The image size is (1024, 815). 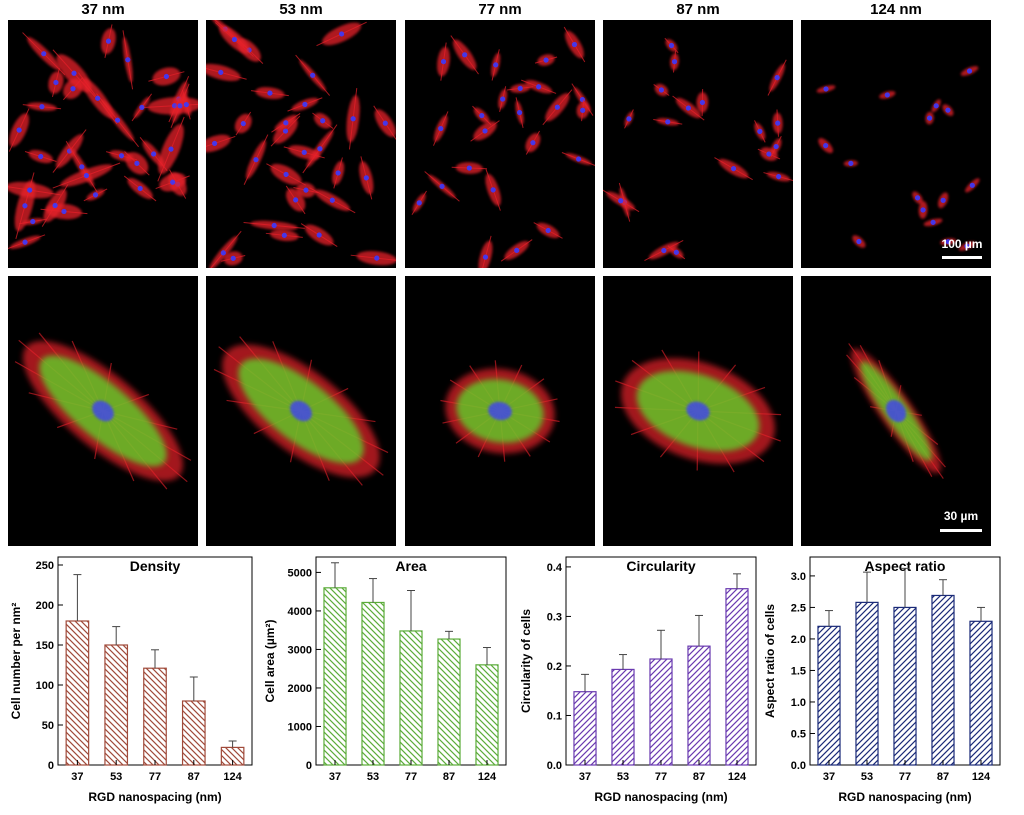 What do you see at coordinates (798, 734) in the screenshot?
I see `y-tick-label: 0.5` at bounding box center [798, 734].